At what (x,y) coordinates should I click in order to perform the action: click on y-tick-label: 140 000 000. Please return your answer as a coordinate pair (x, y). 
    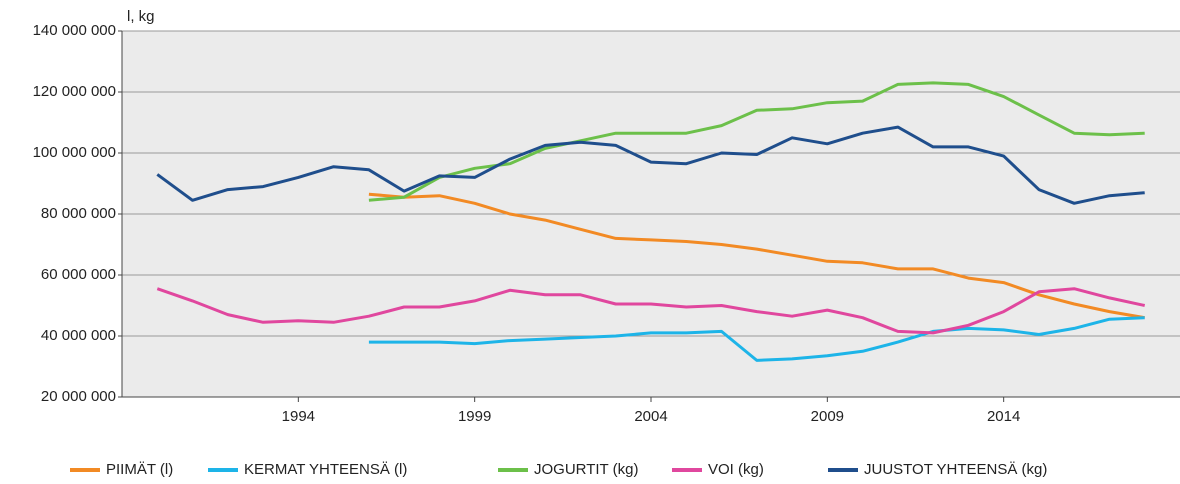
    Looking at the image, I should click on (74, 30).